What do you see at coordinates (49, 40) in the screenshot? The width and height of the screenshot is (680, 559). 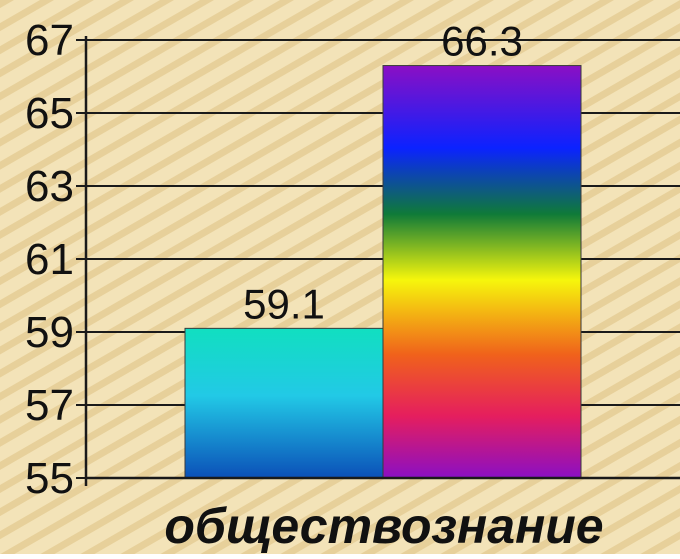 I see `y-tick-label: 67` at bounding box center [49, 40].